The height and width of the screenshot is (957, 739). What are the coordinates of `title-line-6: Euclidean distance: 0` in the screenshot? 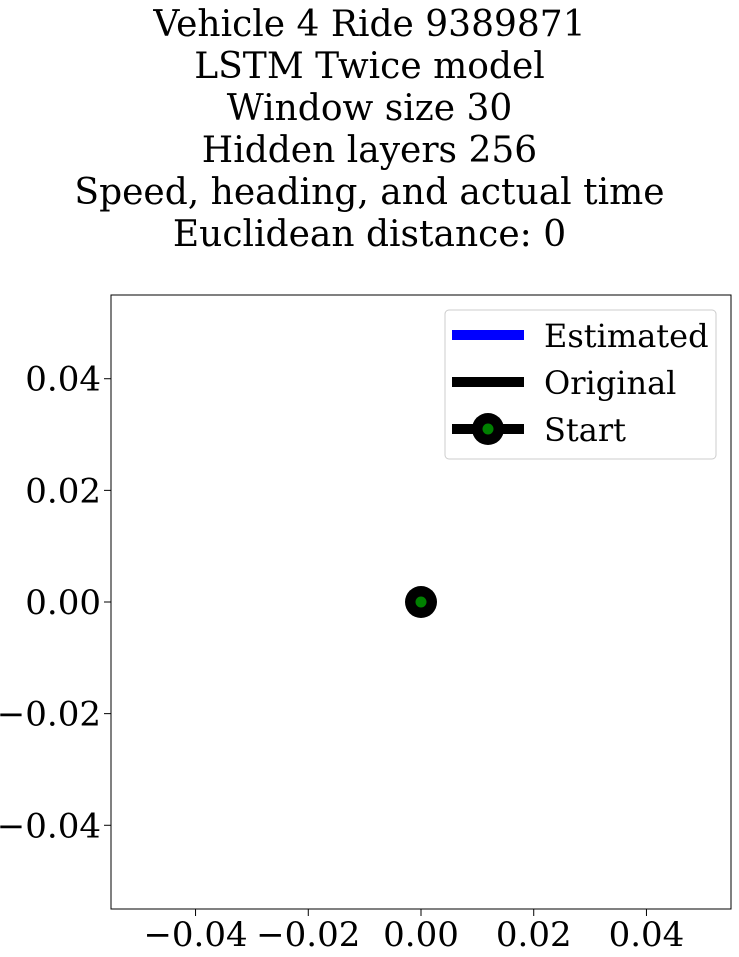 It's located at (369, 234).